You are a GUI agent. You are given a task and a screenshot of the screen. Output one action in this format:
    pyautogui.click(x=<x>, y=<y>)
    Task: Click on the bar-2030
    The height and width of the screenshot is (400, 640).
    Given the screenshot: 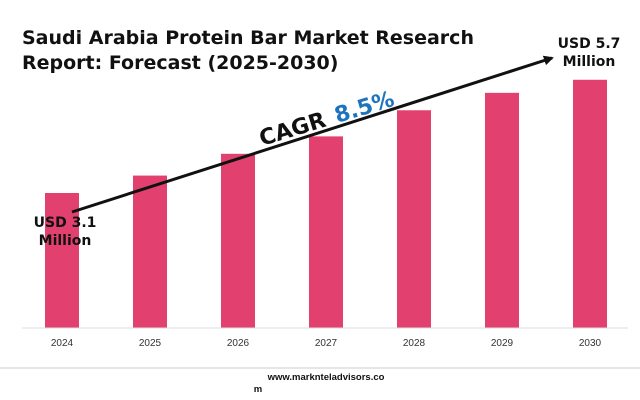 What is the action you would take?
    pyautogui.click(x=590, y=203)
    